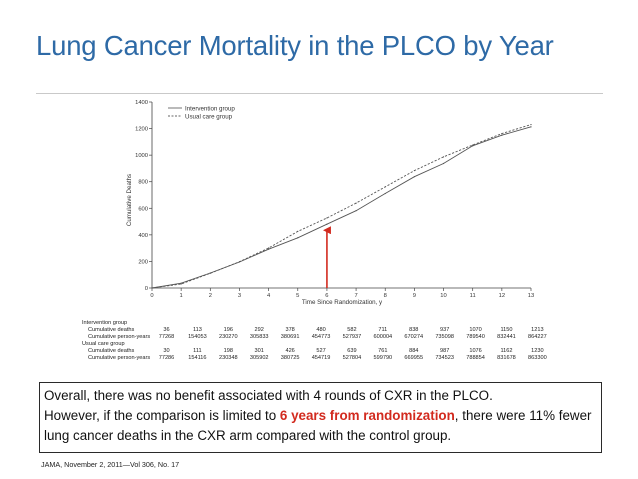  Describe the element at coordinates (326, 296) in the screenshot. I see `x-tick-label: 6` at that location.